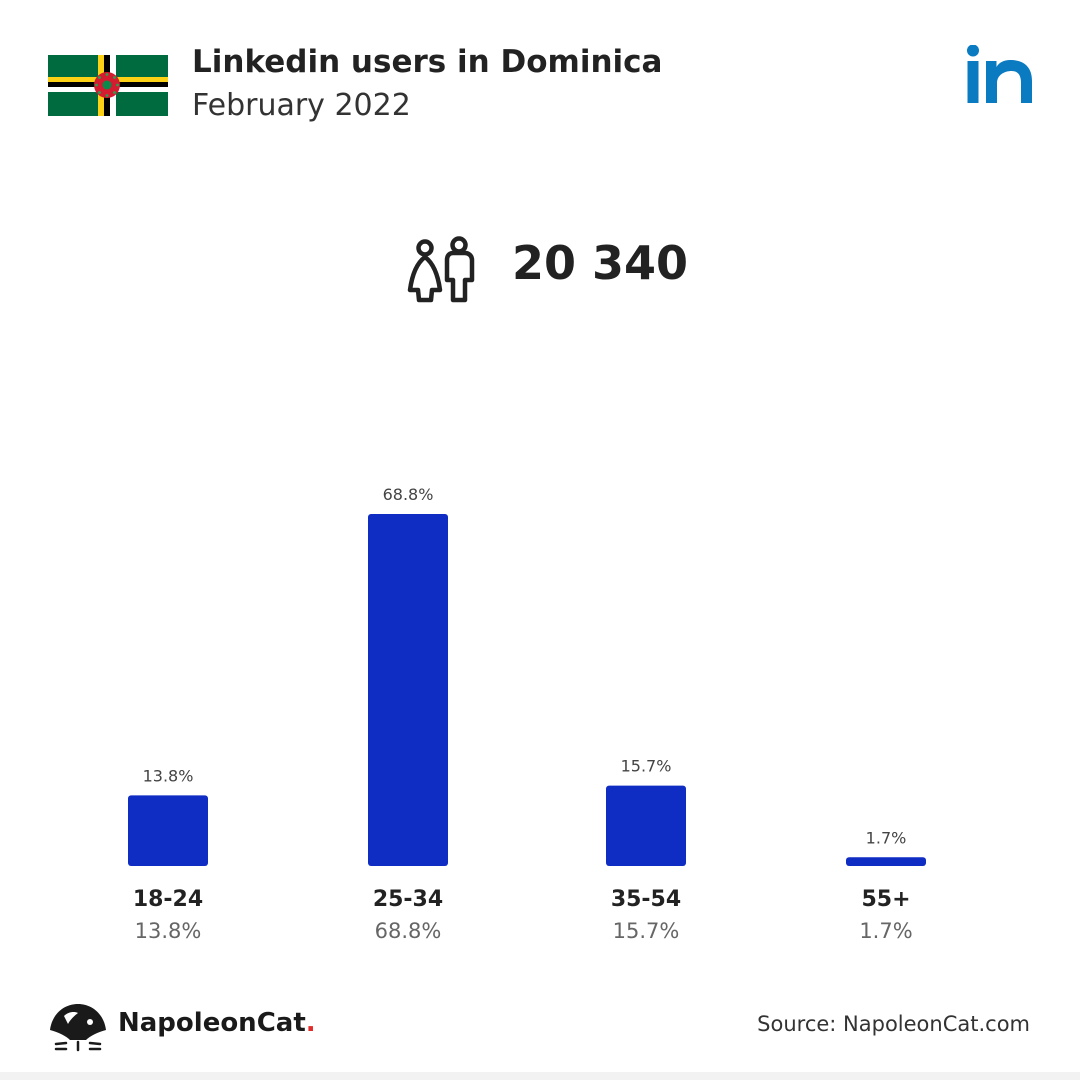  Describe the element at coordinates (646, 899) in the screenshot. I see `category-label: 35-54` at that location.